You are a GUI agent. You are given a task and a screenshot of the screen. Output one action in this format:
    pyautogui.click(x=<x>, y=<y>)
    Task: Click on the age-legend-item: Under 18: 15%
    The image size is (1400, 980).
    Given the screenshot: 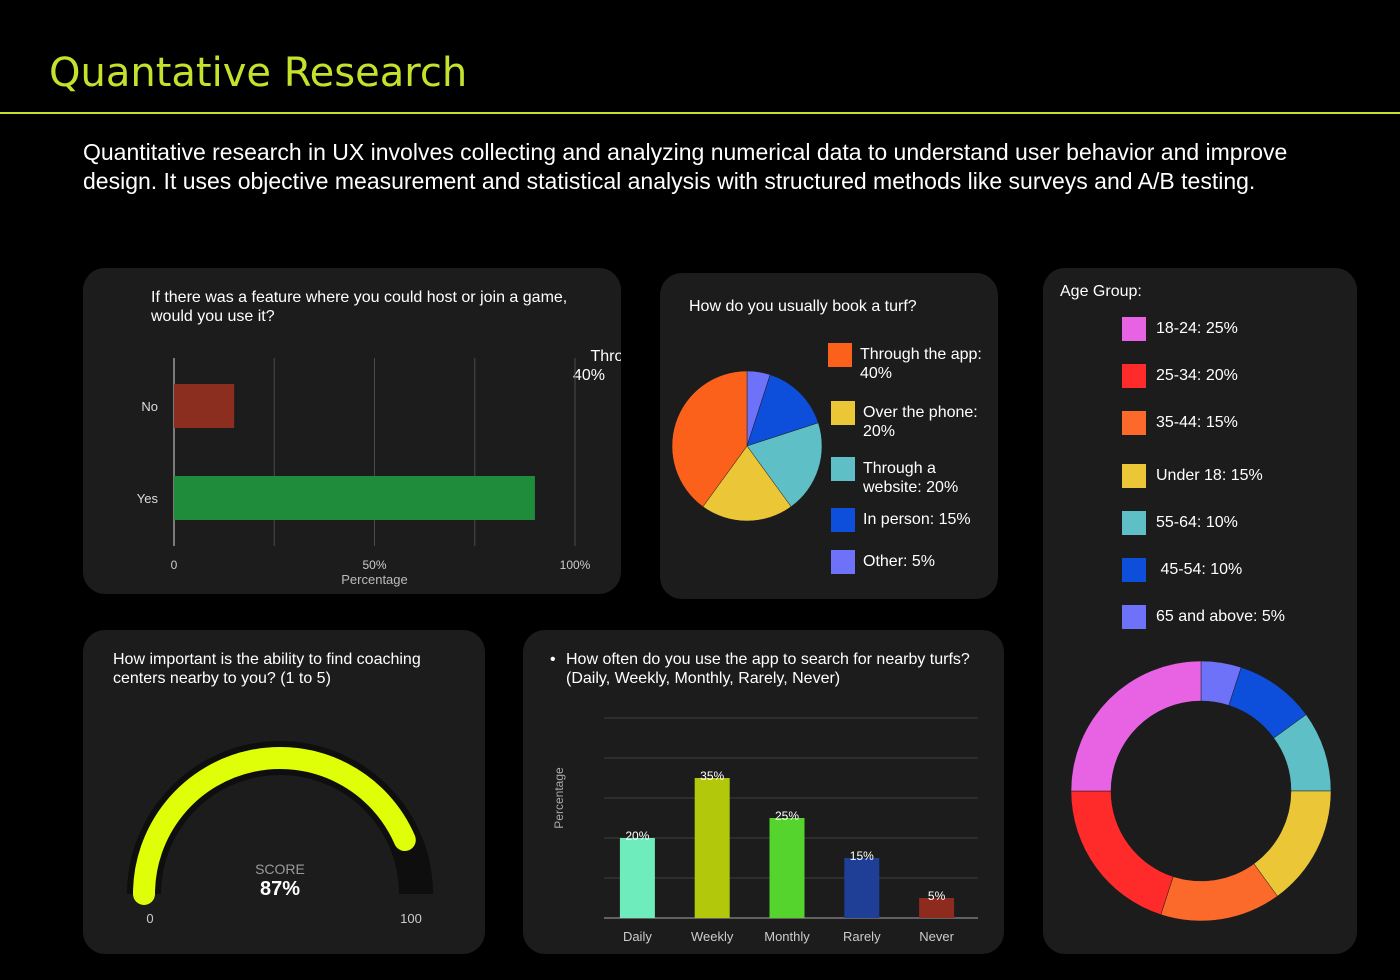 What is the action you would take?
    pyautogui.click(x=1192, y=476)
    